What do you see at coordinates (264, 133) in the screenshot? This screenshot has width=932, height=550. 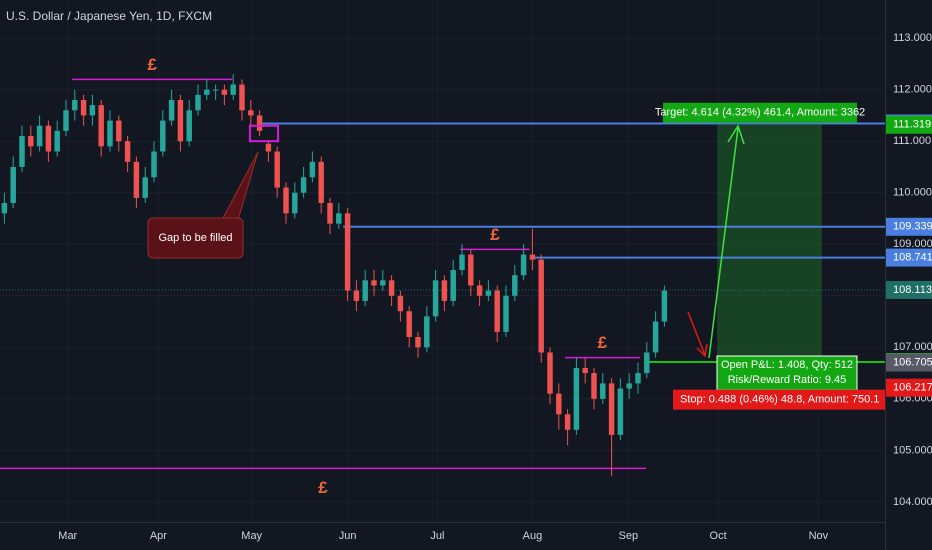 I see `gap-box` at bounding box center [264, 133].